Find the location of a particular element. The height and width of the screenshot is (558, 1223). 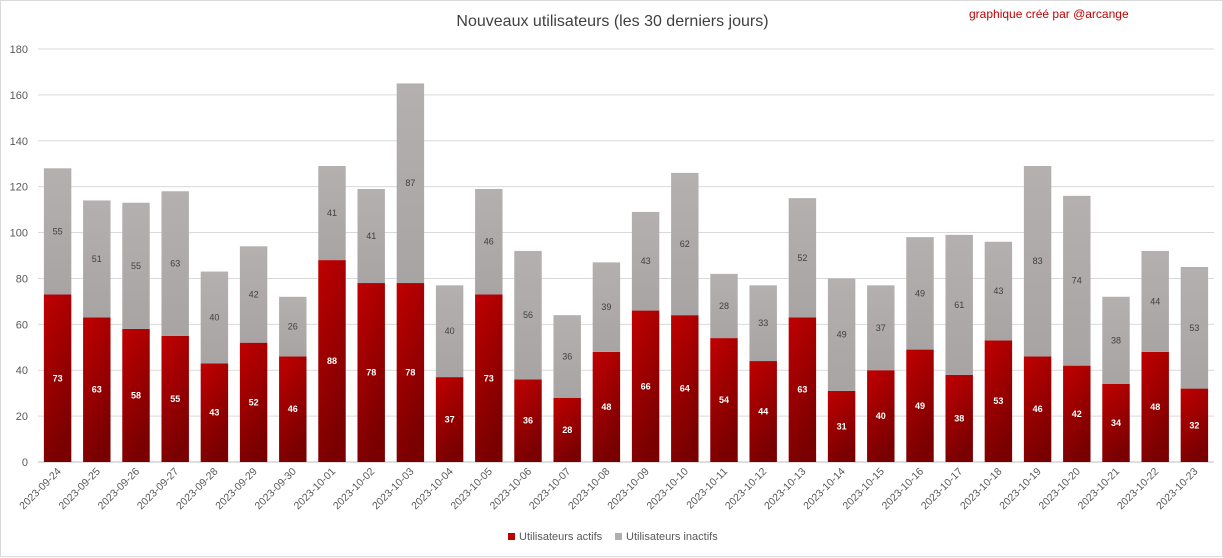

data-label-inactive: 44 is located at coordinates (1155, 301).